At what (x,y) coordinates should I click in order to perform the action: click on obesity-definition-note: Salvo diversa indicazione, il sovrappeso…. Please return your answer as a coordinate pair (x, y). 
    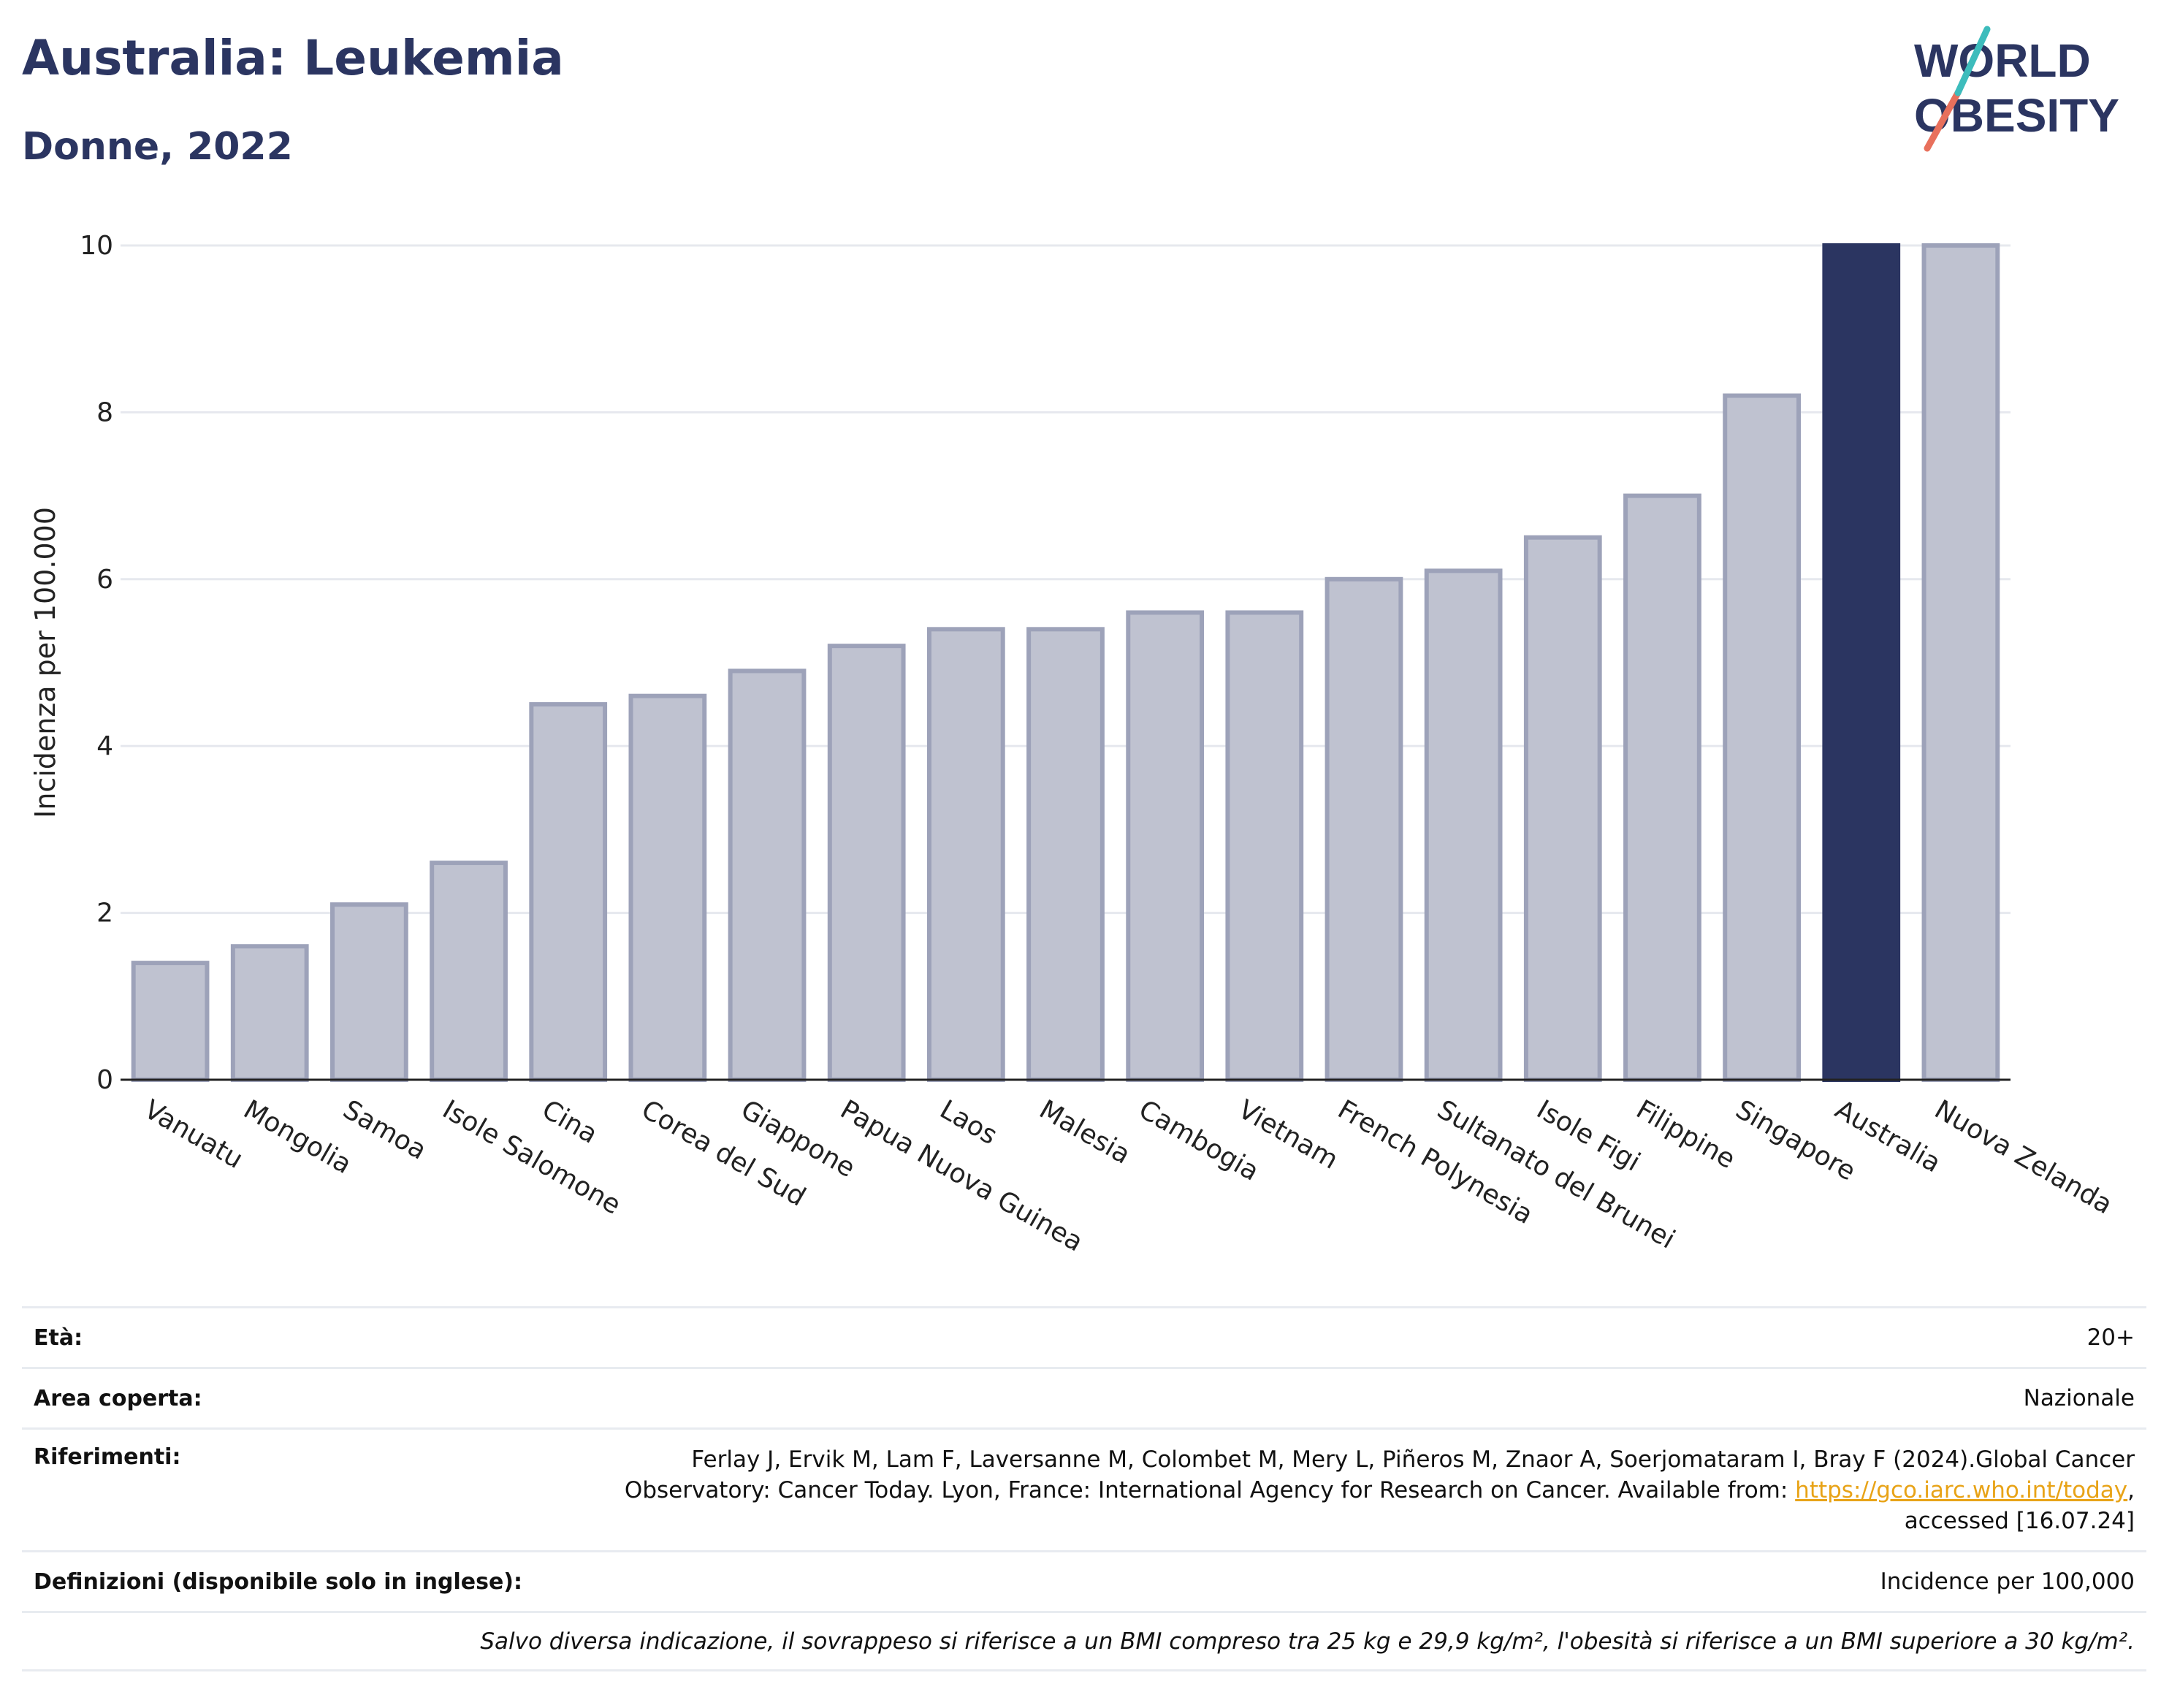
    Looking at the image, I should click on (1307, 1641).